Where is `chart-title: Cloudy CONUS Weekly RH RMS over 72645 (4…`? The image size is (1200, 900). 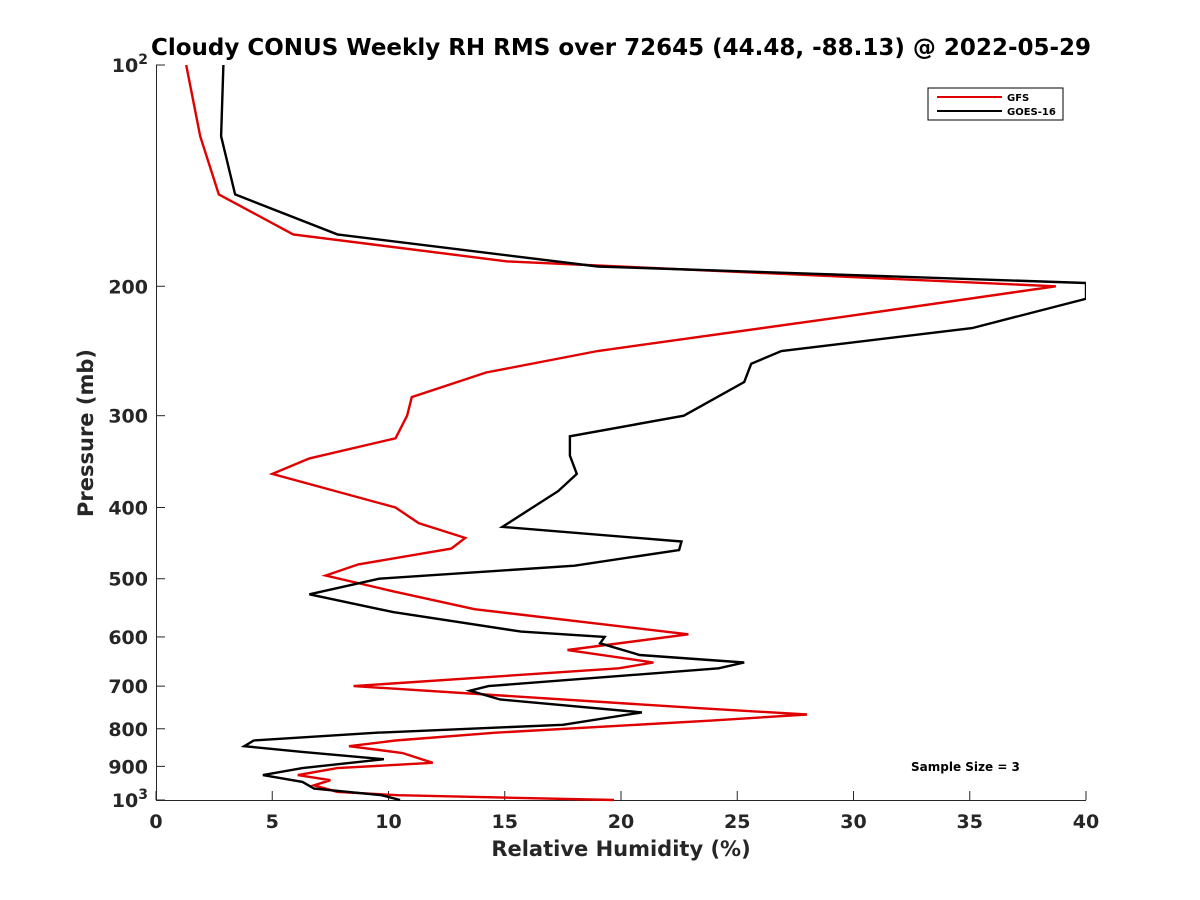 chart-title: Cloudy CONUS Weekly RH RMS over 72645 (4… is located at coordinates (621, 48).